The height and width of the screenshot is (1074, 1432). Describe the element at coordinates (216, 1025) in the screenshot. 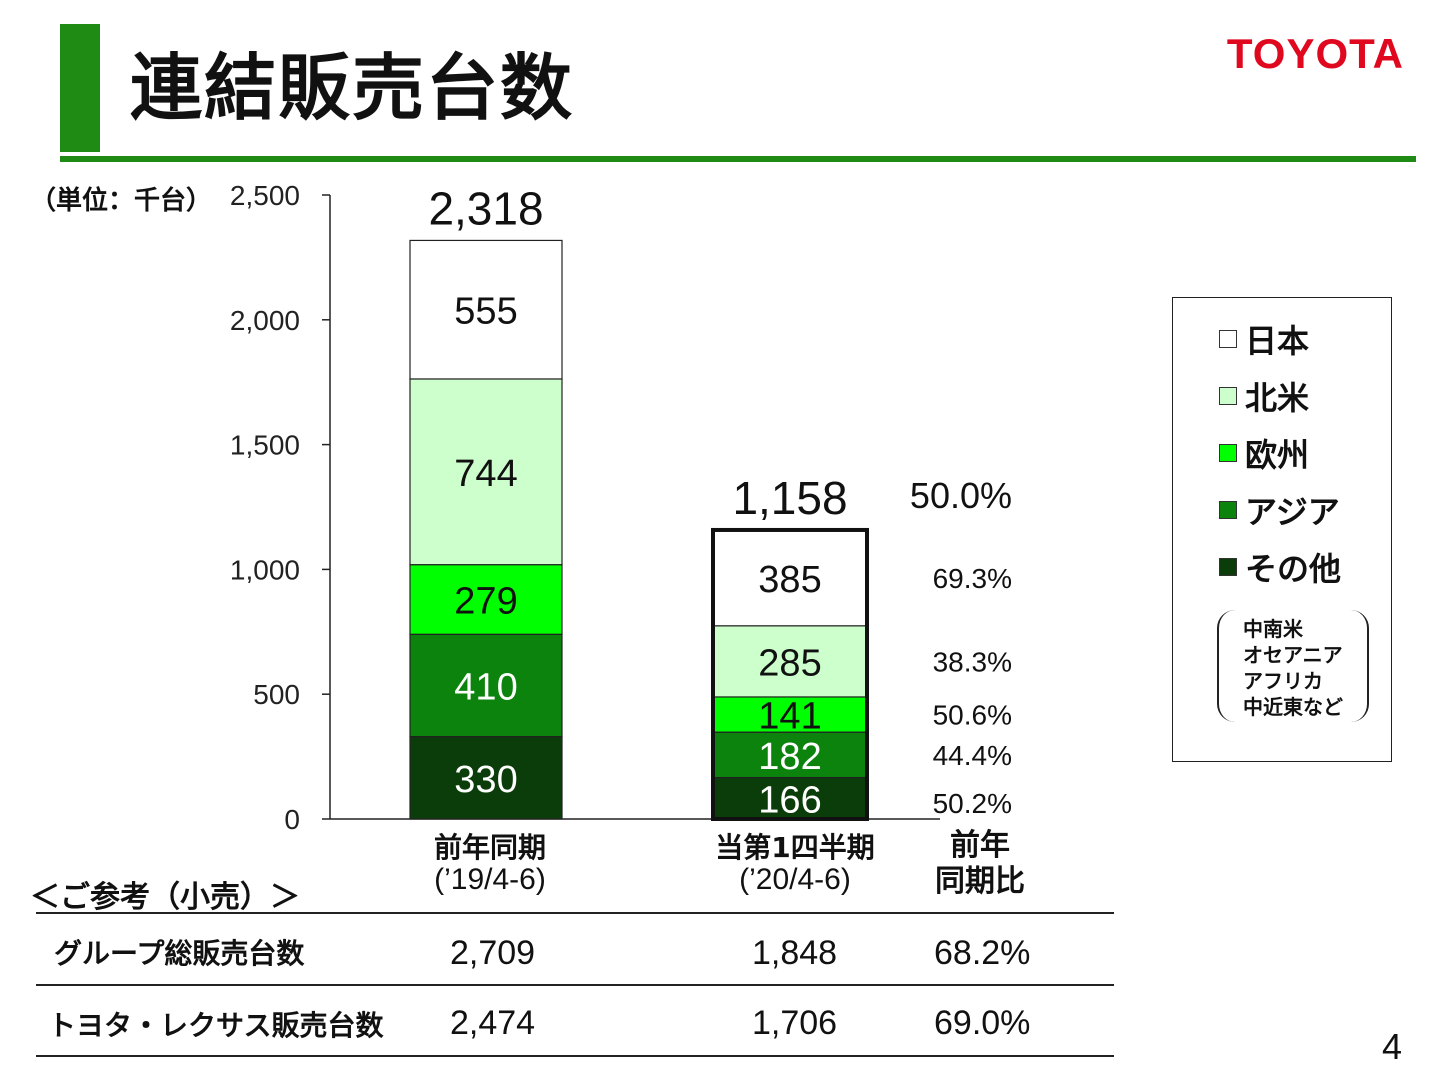

I see `reference-row-label: トヨタ・レクサス販売台数` at that location.